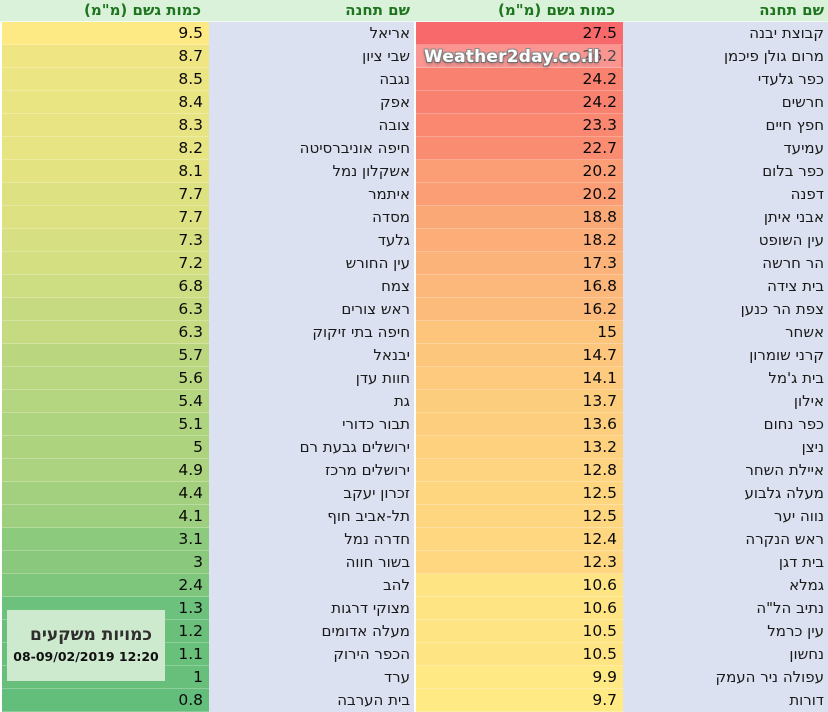 Image resolution: width=828 pixels, height=712 pixels. I want to click on station-cell: אריאל, so click(389, 33).